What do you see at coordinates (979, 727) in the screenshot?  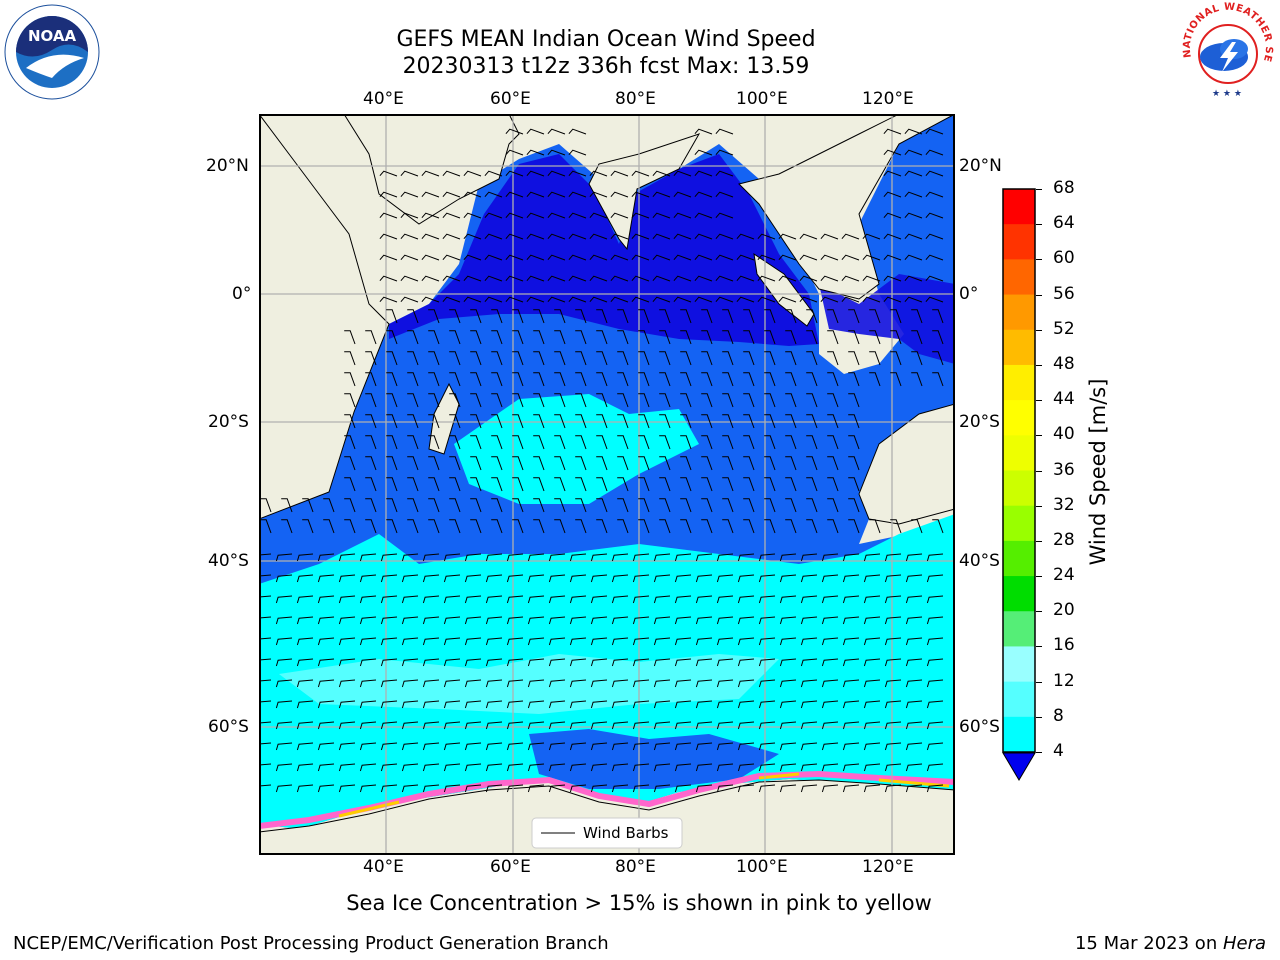 I see `lat-label-right: 60°S` at bounding box center [979, 727].